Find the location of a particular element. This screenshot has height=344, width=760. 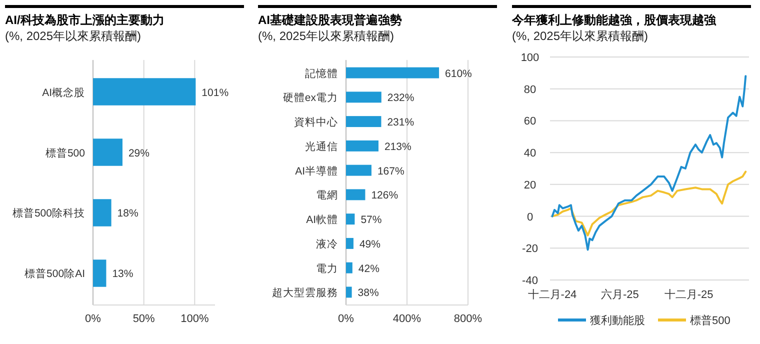

y-tick-label: 電網 is located at coordinates (327, 196).